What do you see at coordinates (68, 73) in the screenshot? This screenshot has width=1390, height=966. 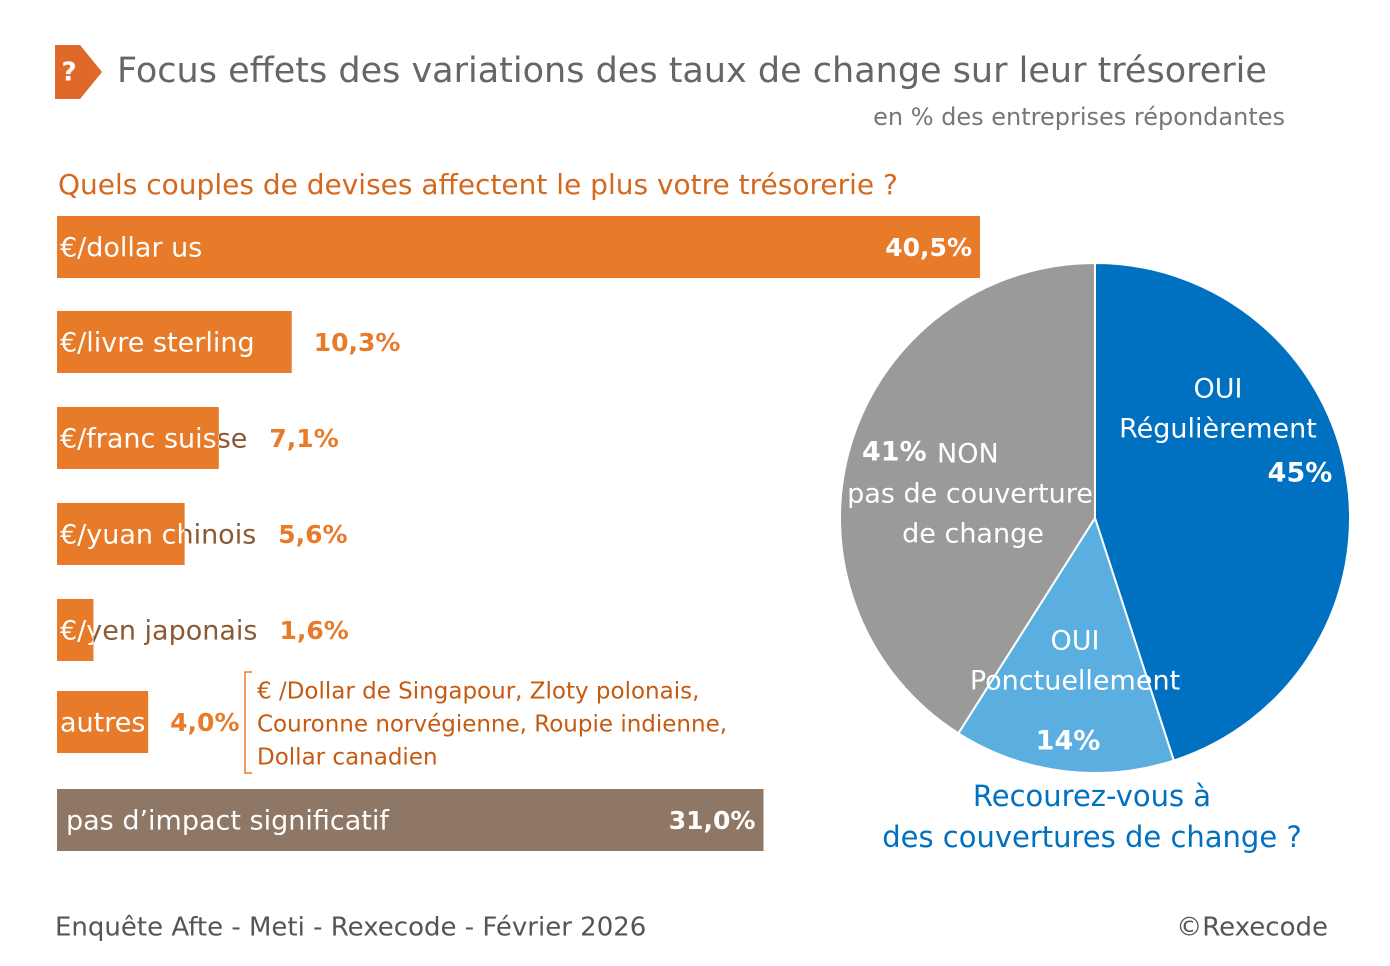 I see `icon: ?` at bounding box center [68, 73].